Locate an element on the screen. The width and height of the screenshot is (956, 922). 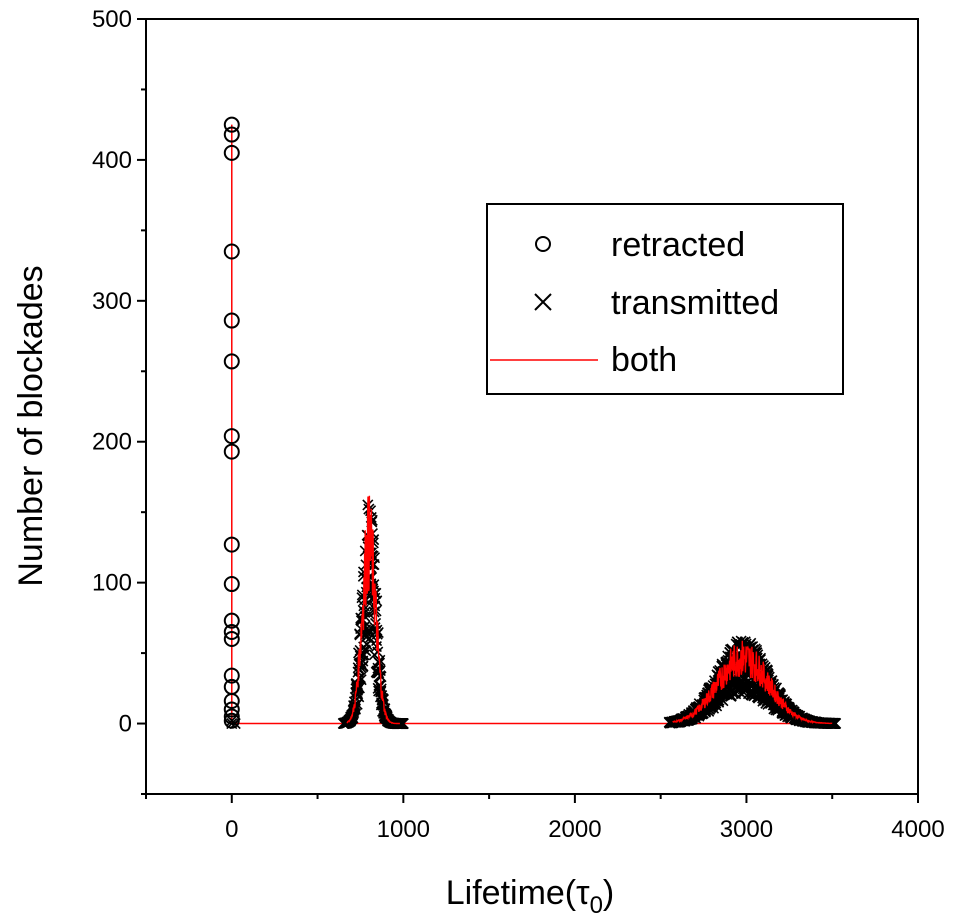
legend-label-retracted: retracted is located at coordinates (678, 245).